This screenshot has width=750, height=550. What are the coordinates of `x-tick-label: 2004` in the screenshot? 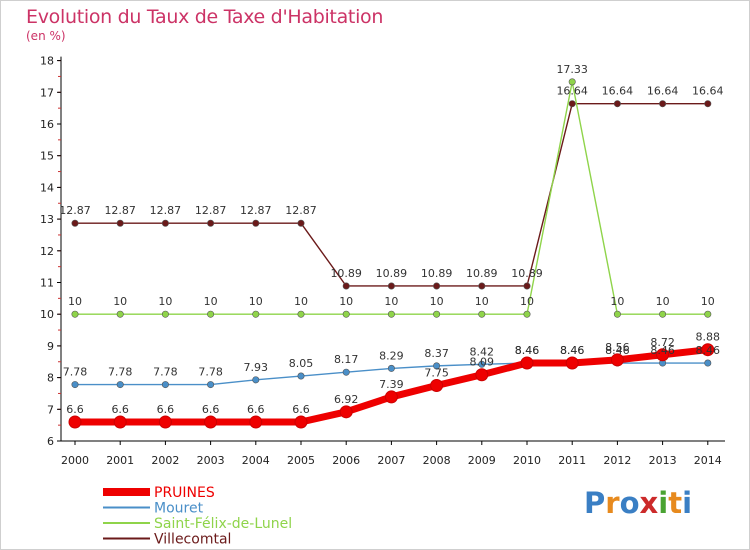 It's located at (256, 460).